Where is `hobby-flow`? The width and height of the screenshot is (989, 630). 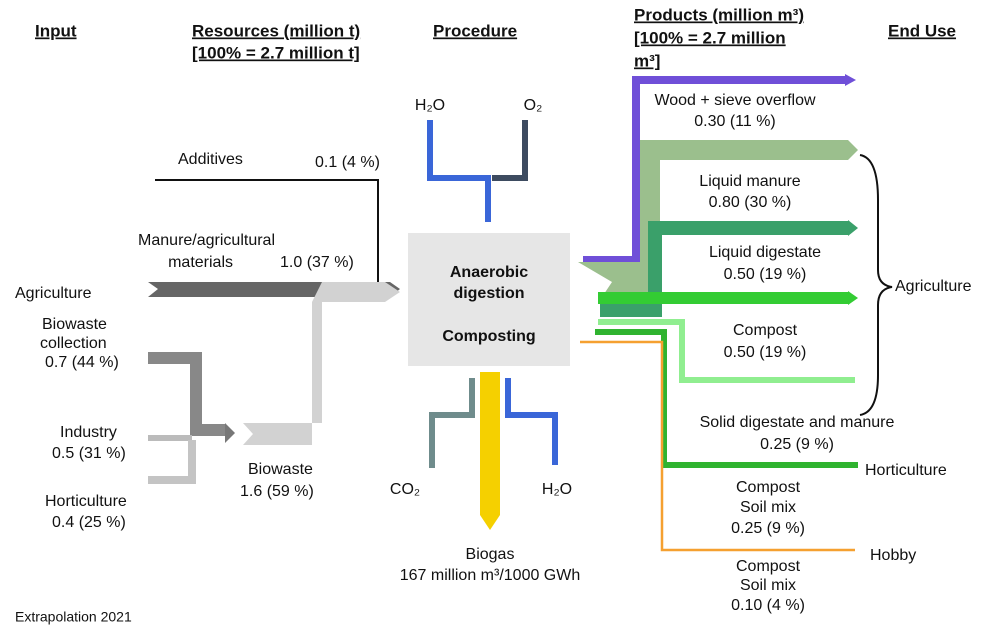
hobby-flow is located at coordinates (717, 446).